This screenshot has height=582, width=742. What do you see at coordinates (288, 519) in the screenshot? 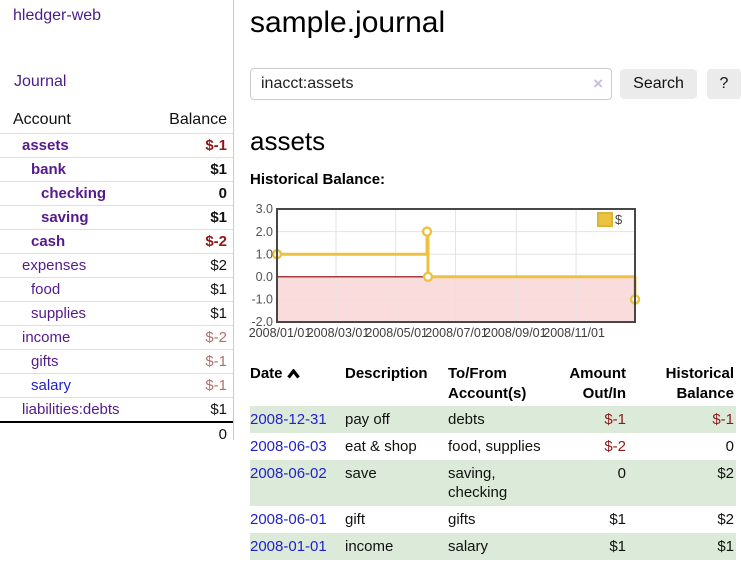
I see `transaction-date-link: 2008-06-01` at bounding box center [288, 519].